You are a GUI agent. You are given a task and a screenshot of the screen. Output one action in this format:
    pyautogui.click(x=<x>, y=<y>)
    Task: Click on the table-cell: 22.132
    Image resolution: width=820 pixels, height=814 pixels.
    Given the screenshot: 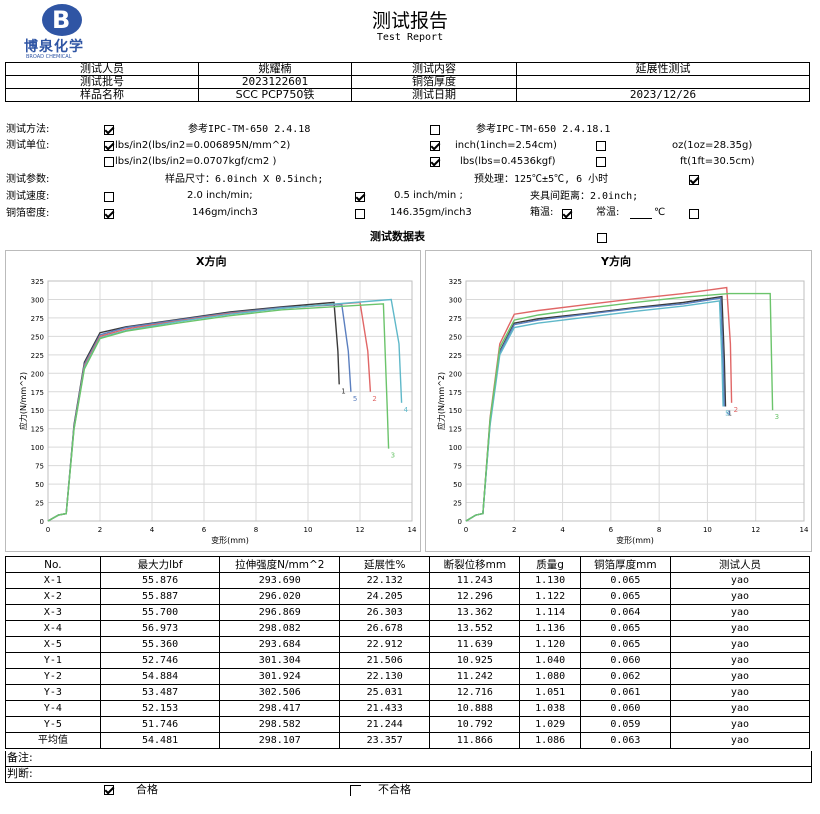 What is the action you would take?
    pyautogui.click(x=385, y=580)
    